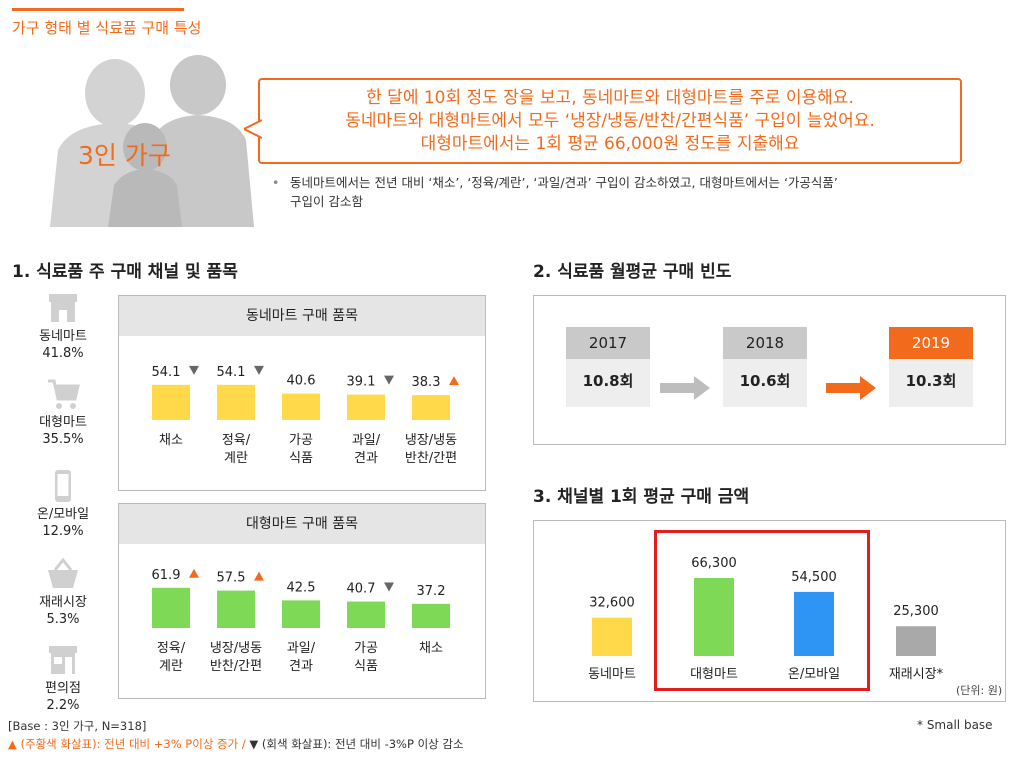 Image resolution: width=1024 pixels, height=766 pixels. What do you see at coordinates (63, 486) in the screenshot?
I see `phone-icon` at bounding box center [63, 486].